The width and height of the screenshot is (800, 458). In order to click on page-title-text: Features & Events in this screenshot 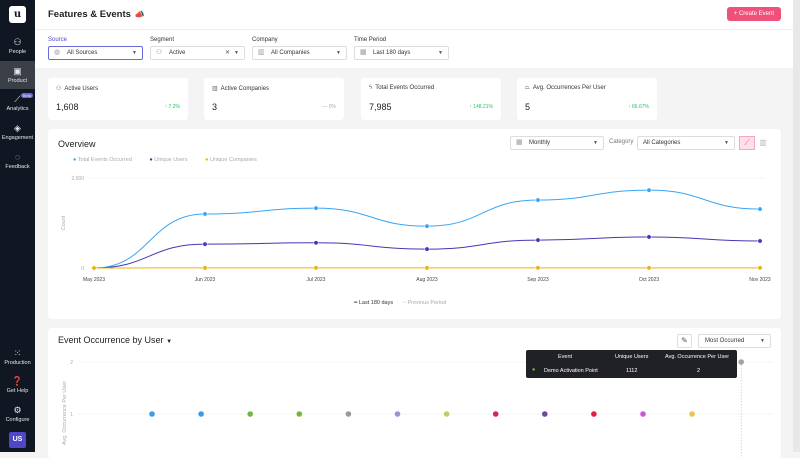, I will do `click(89, 14)`.